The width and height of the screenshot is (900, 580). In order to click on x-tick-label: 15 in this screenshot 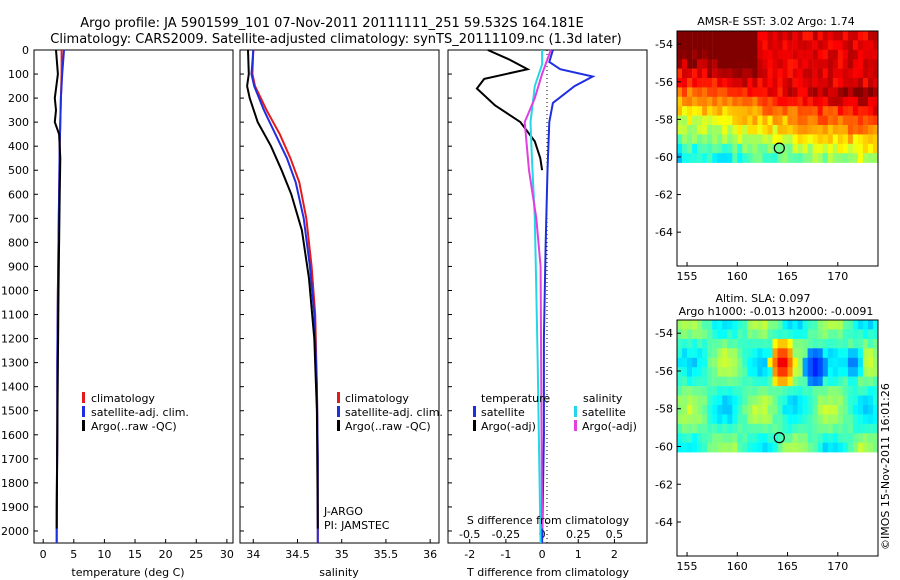, I will do `click(135, 554)`.